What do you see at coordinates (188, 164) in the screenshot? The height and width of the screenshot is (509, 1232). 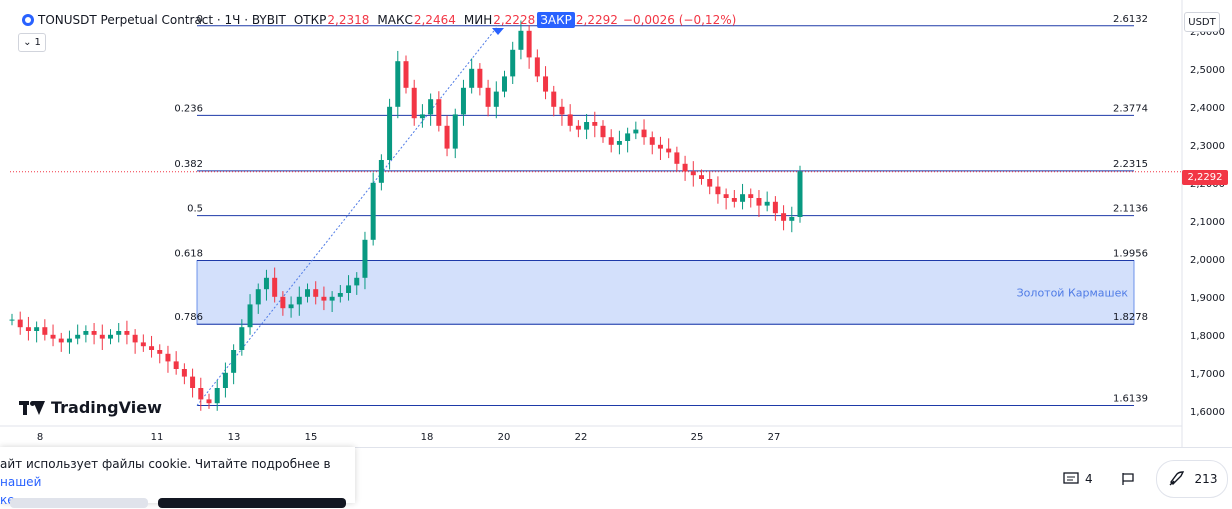 I see `fib-ratio-label: 0.382` at bounding box center [188, 164].